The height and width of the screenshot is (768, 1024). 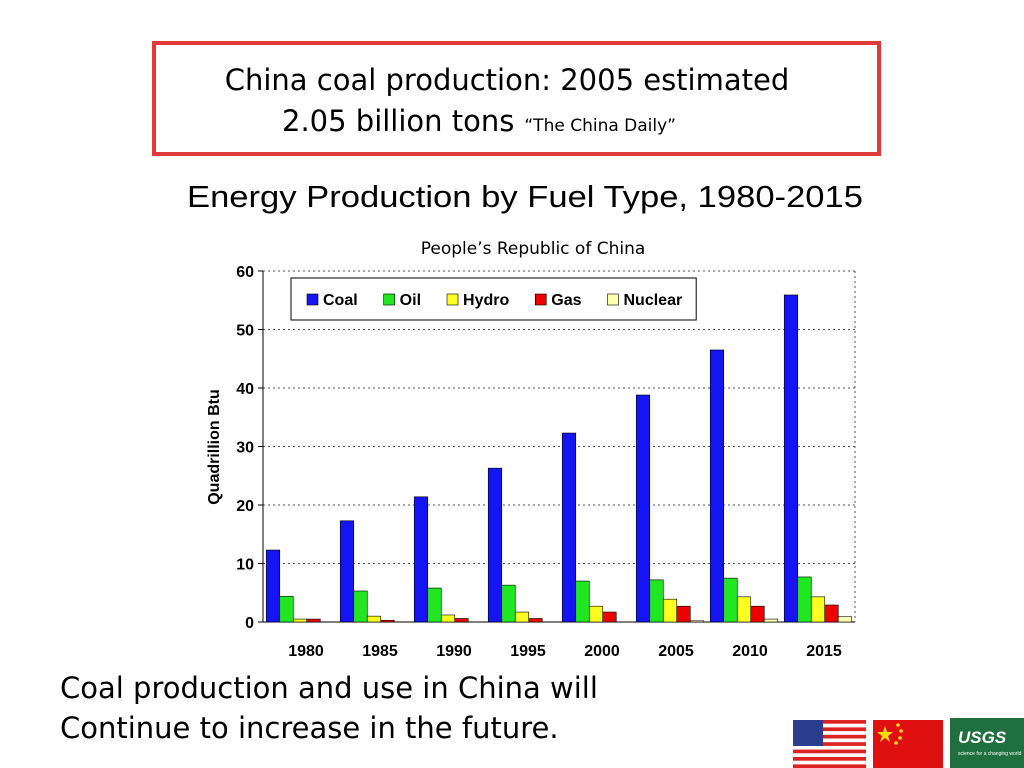 What do you see at coordinates (516, 98) in the screenshot?
I see `header-box` at bounding box center [516, 98].